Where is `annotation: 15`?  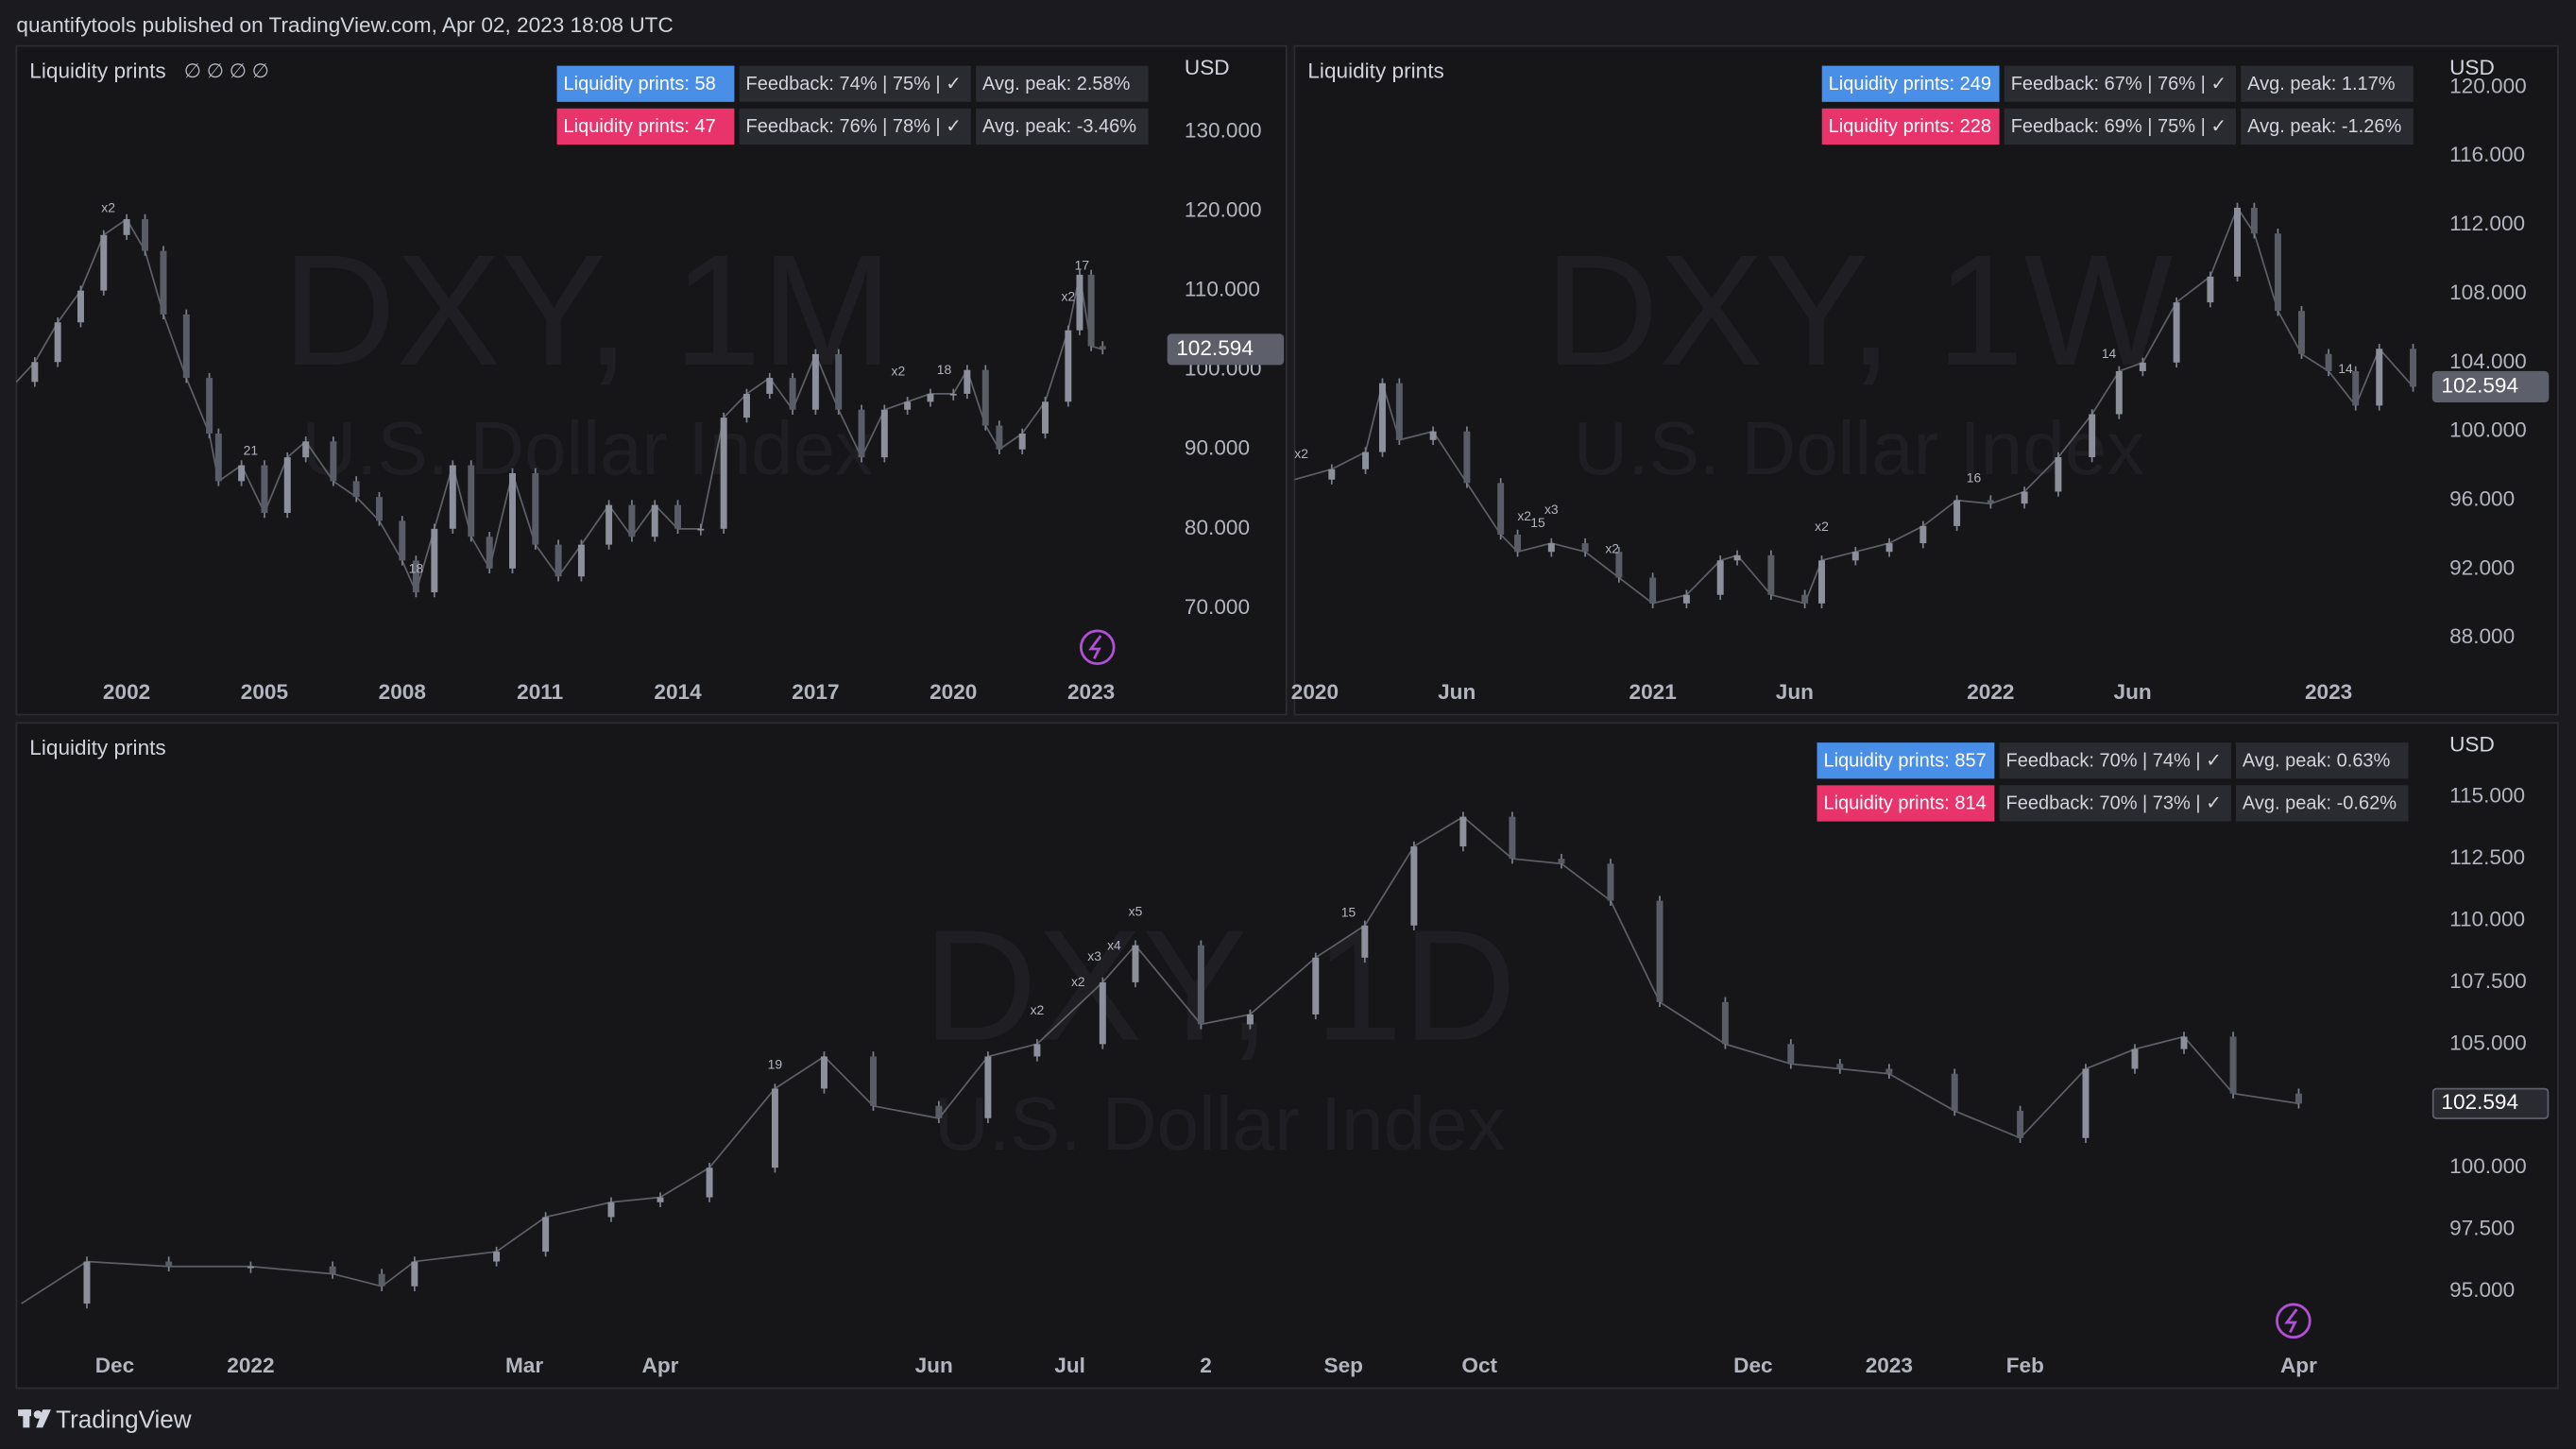
annotation: 15 is located at coordinates (1538, 522).